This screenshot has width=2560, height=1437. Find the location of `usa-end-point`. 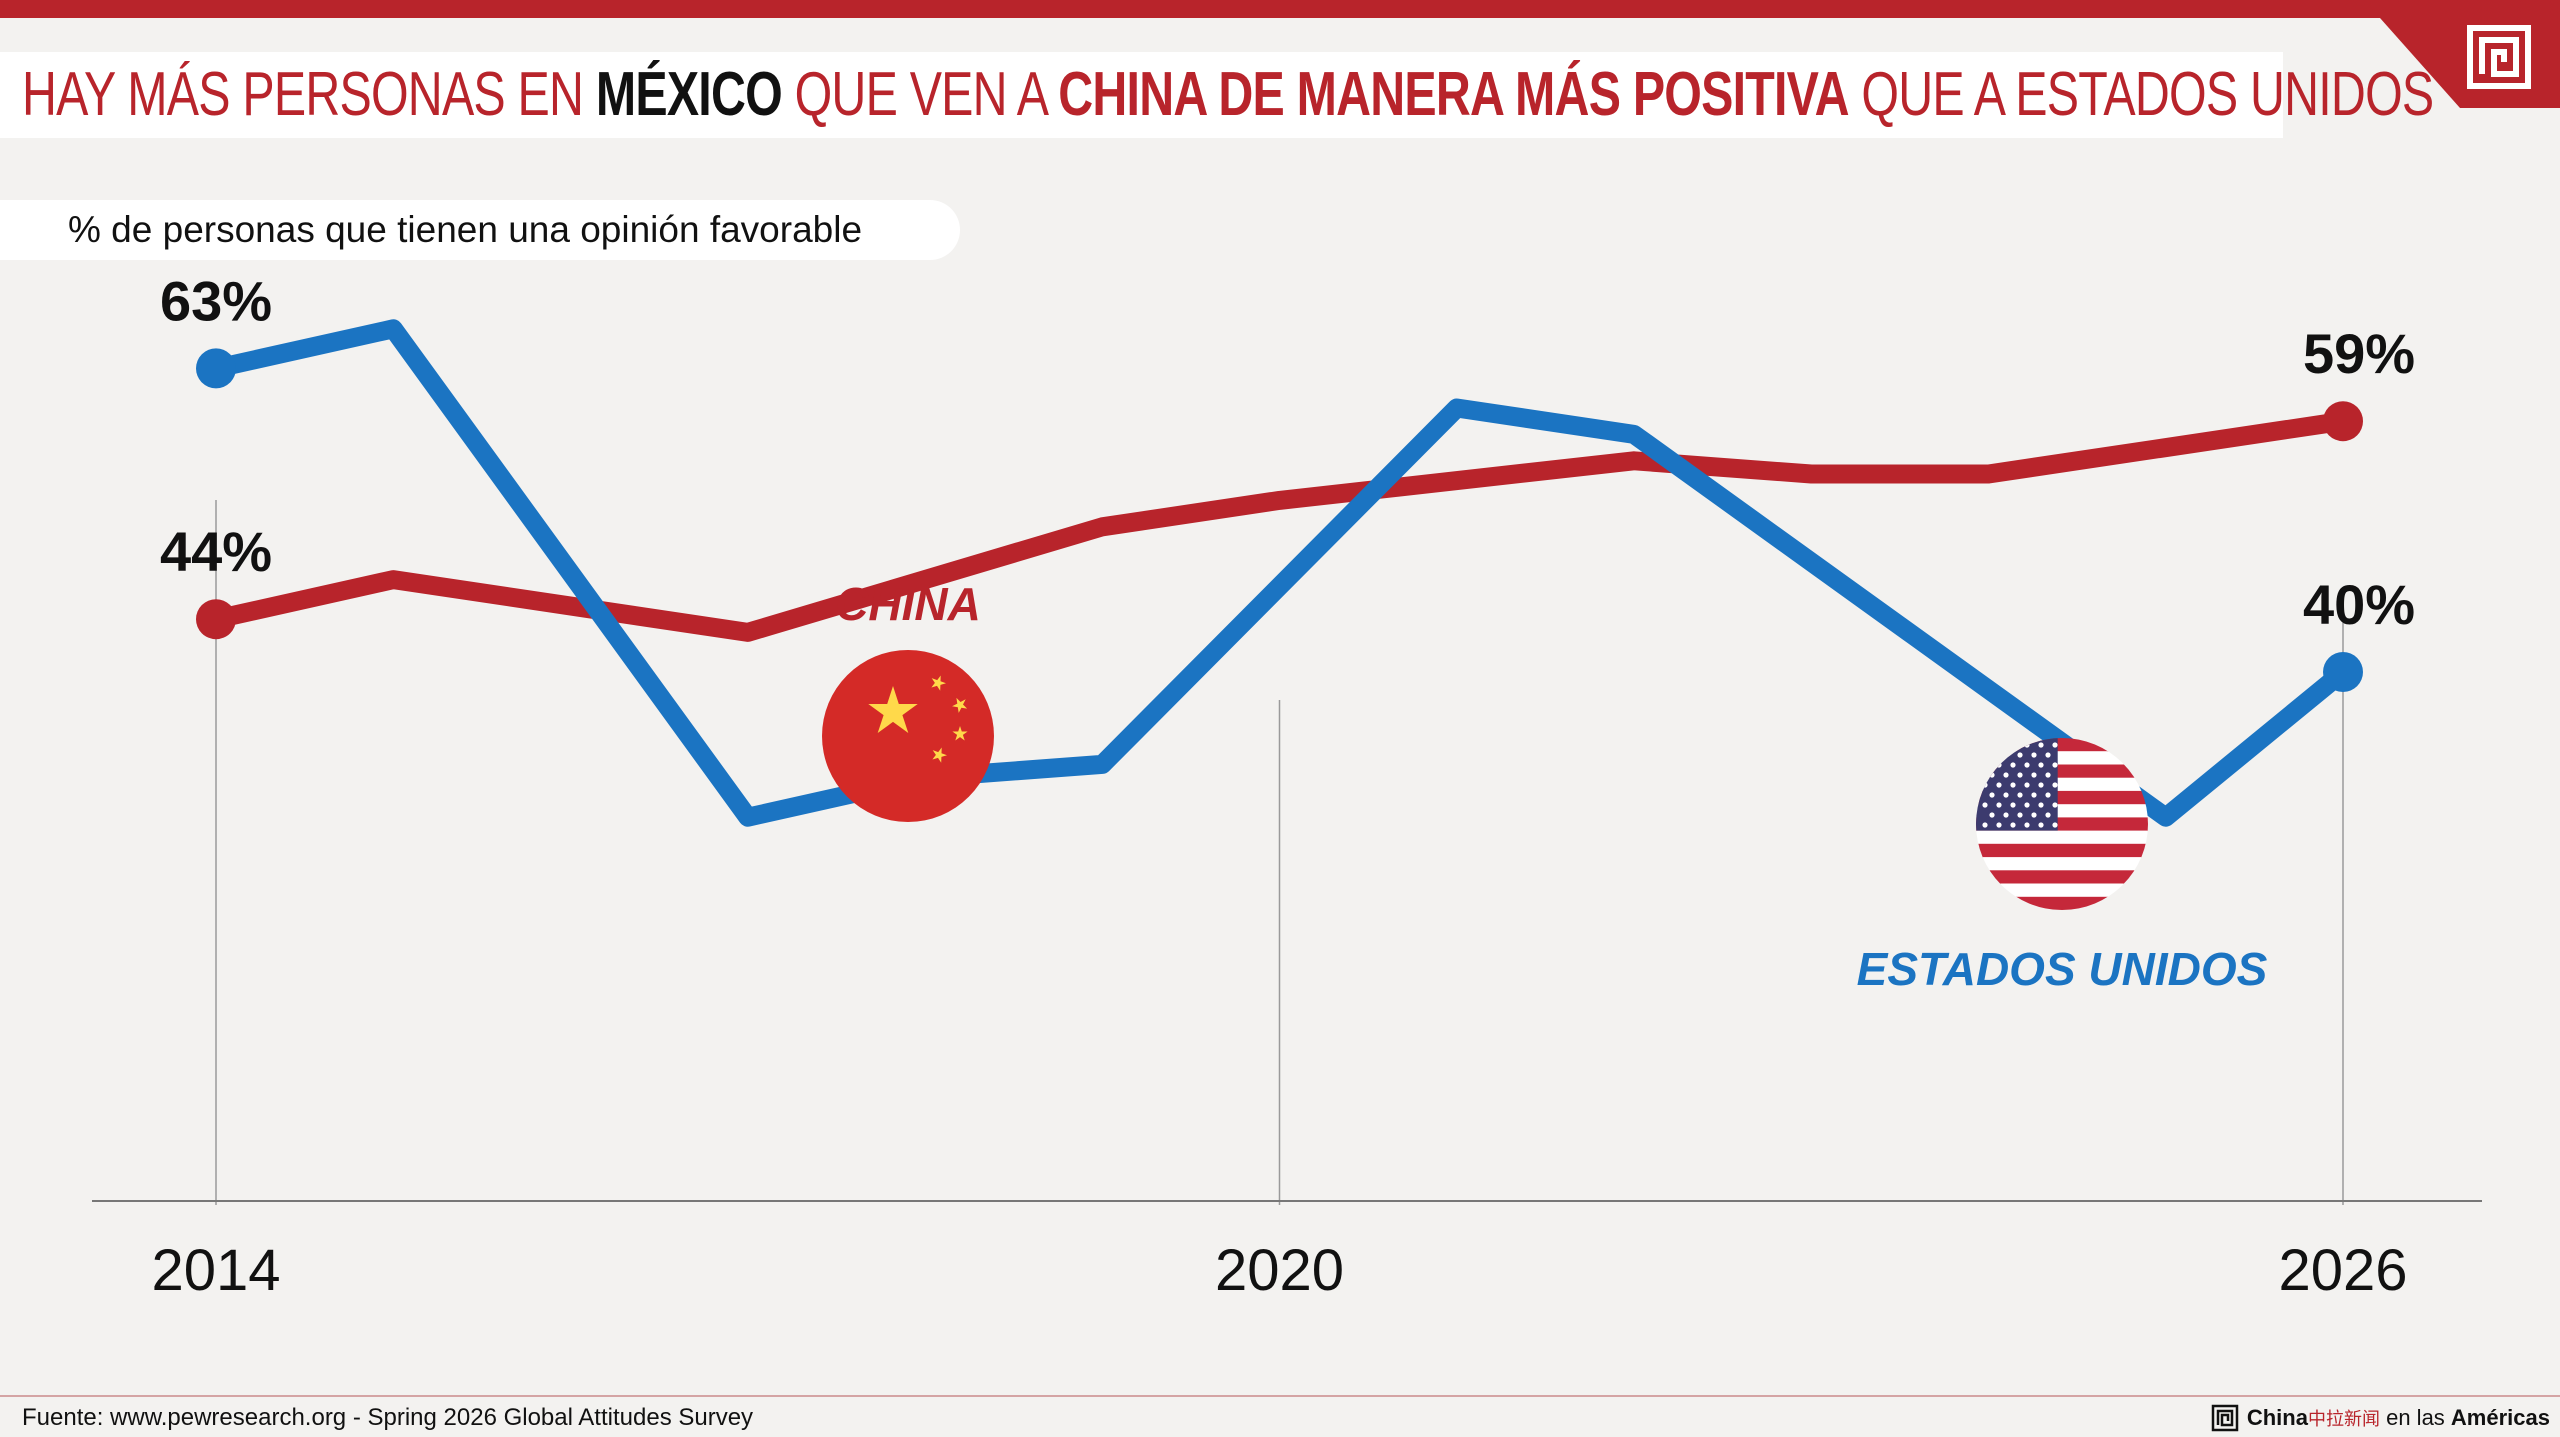

usa-end-point is located at coordinates (2343, 672).